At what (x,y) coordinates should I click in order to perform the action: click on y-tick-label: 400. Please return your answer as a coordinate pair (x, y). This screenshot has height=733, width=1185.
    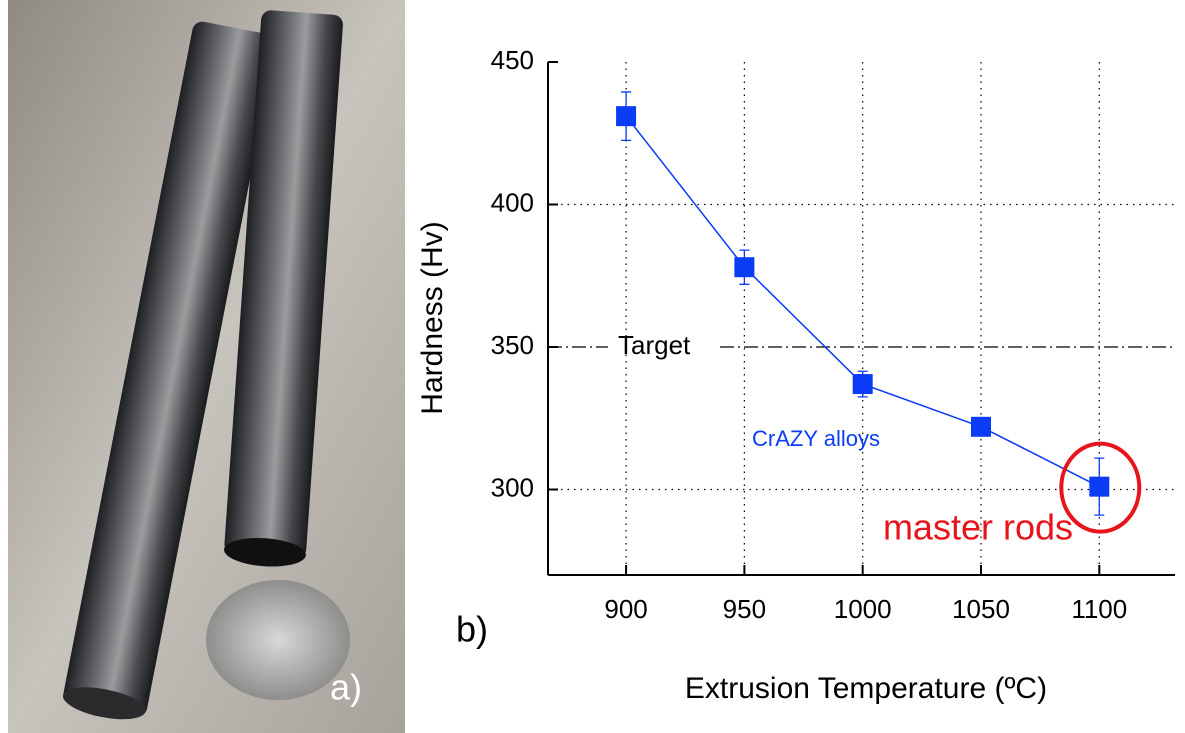
    Looking at the image, I should click on (512, 202).